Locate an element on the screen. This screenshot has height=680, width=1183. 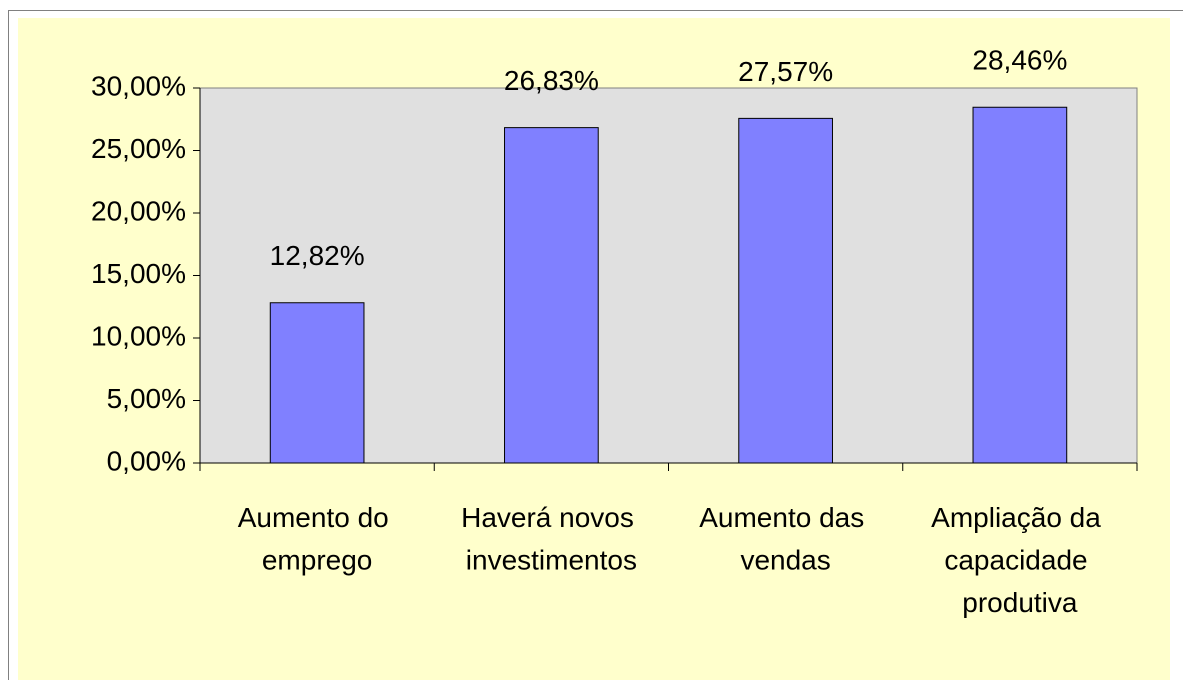
data-label: 27,57% is located at coordinates (785, 71).